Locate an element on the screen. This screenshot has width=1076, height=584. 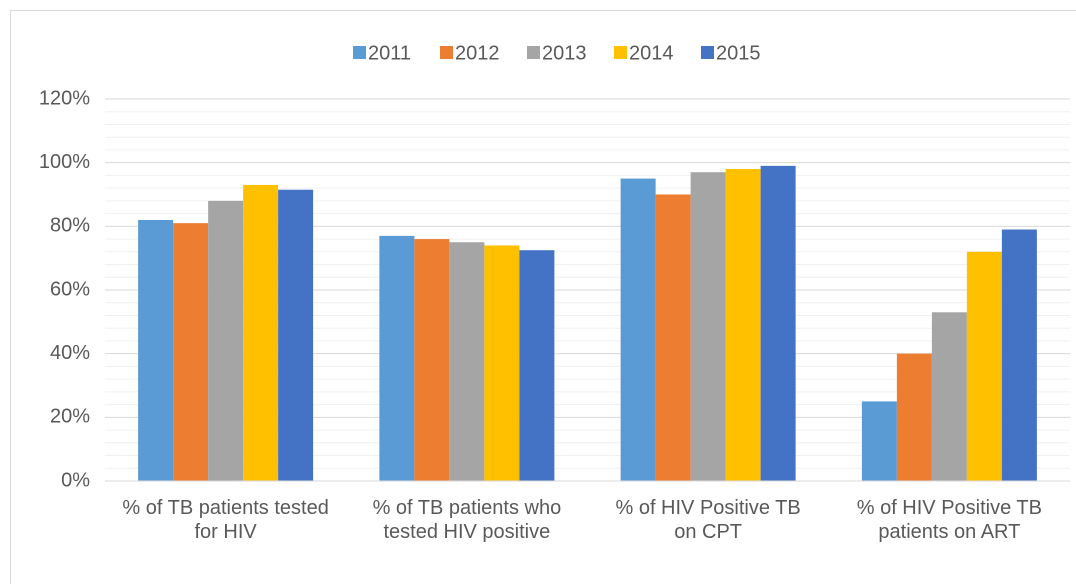
y-tick-label: 120% is located at coordinates (64, 98).